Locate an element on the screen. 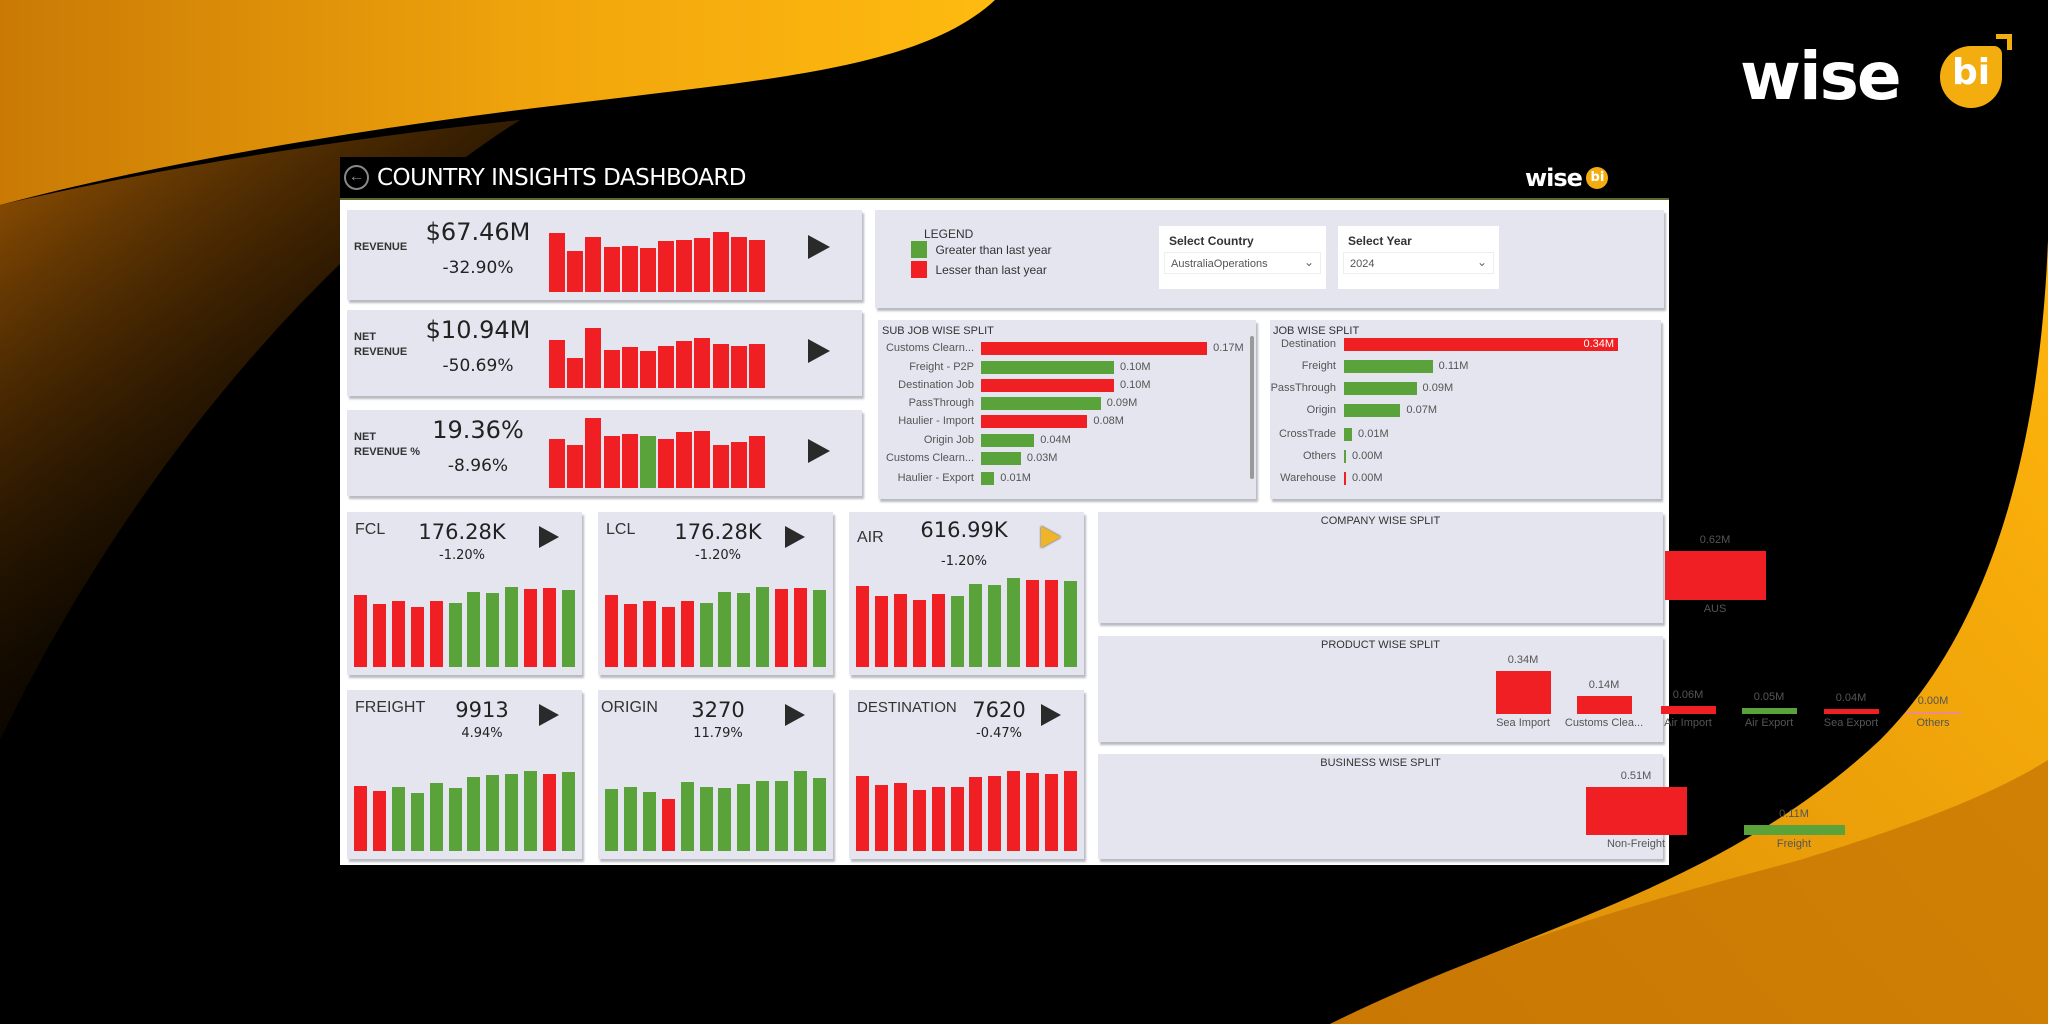 The width and height of the screenshot is (2048, 1024). kpi-card-revenue: REVENUE $67.46M -32.90% is located at coordinates (604, 255).